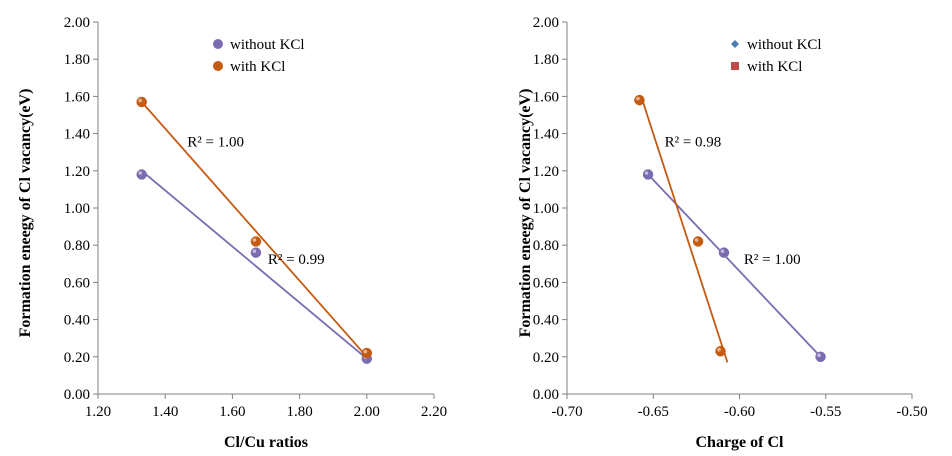 This screenshot has height=456, width=952. What do you see at coordinates (165, 412) in the screenshot?
I see `x-tick-label: 1.40` at bounding box center [165, 412].